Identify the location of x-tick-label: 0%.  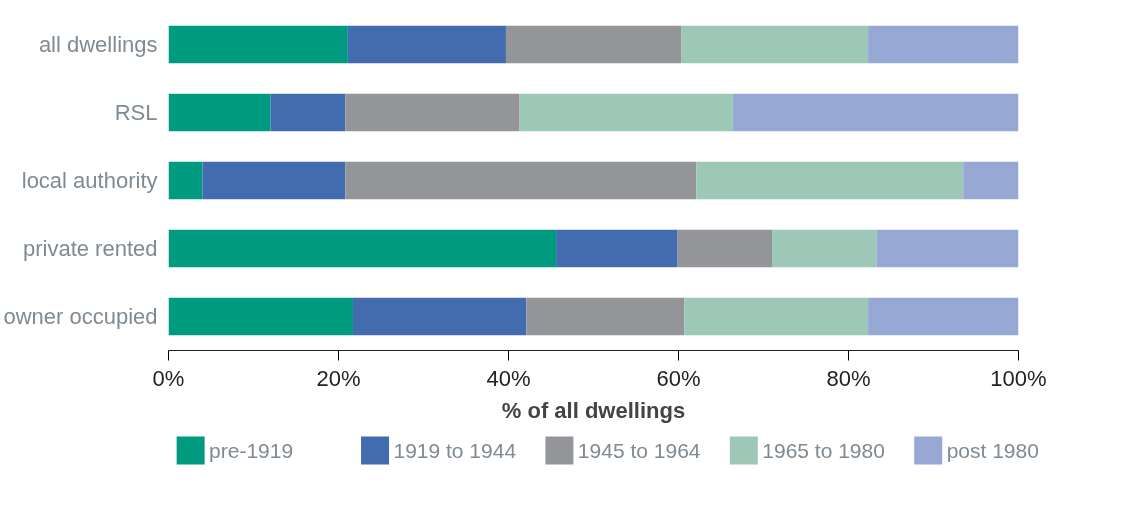
(168, 378).